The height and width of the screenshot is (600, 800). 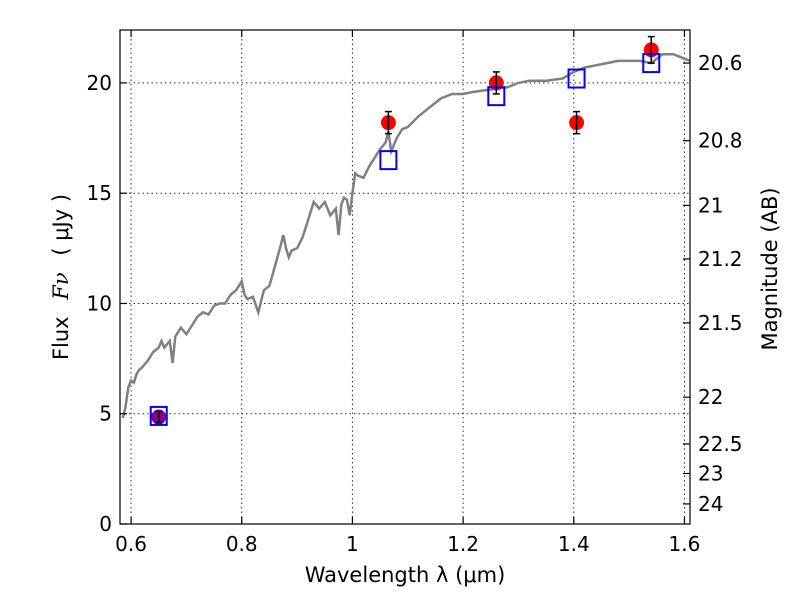 What do you see at coordinates (710, 473) in the screenshot?
I see `y2-tick-label: 23` at bounding box center [710, 473].